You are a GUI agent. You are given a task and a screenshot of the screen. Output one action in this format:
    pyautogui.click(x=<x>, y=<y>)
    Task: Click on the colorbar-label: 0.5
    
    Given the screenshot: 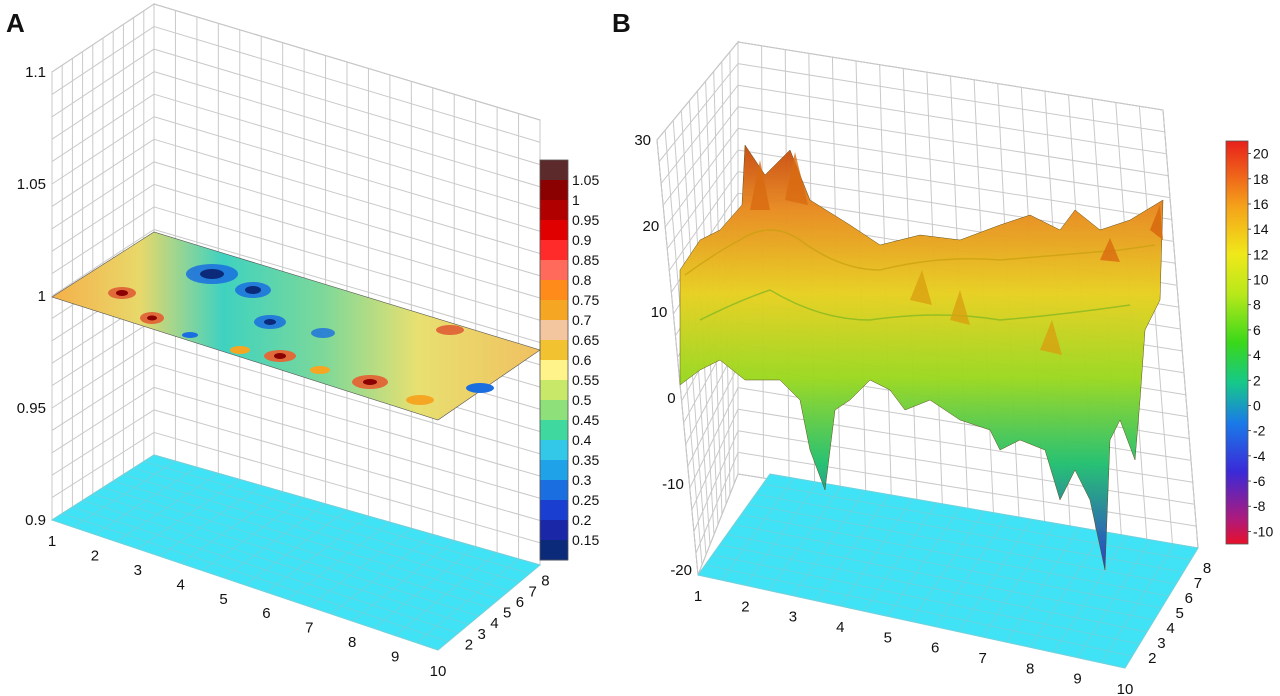 What is the action you would take?
    pyautogui.click(x=582, y=400)
    